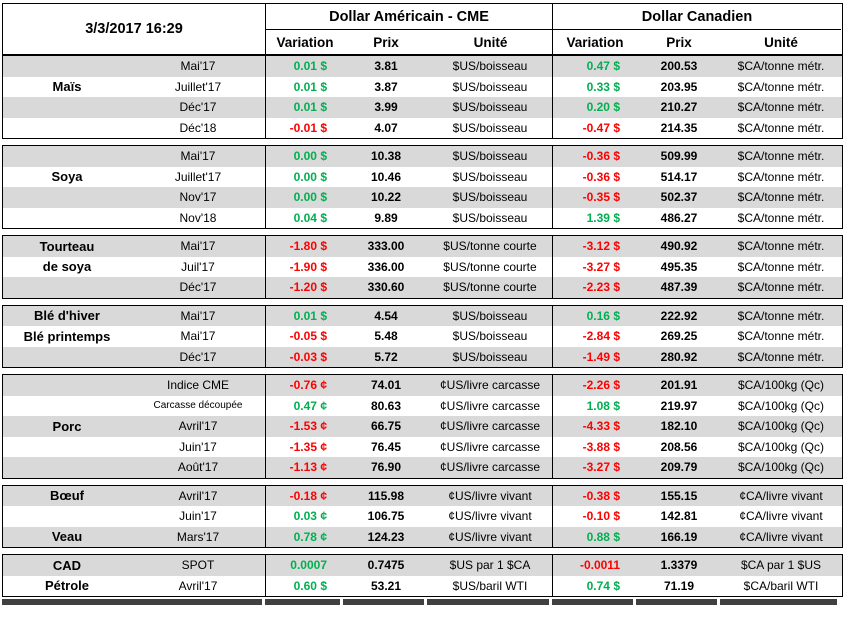  What do you see at coordinates (603, 66) in the screenshot?
I see `ca-variation-cell: 0.47 $` at bounding box center [603, 66].